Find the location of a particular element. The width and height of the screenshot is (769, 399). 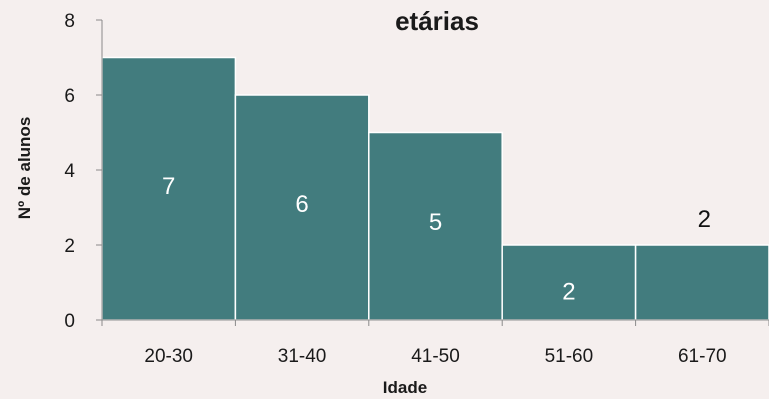

data-label-20-30: 7 is located at coordinates (168, 186).